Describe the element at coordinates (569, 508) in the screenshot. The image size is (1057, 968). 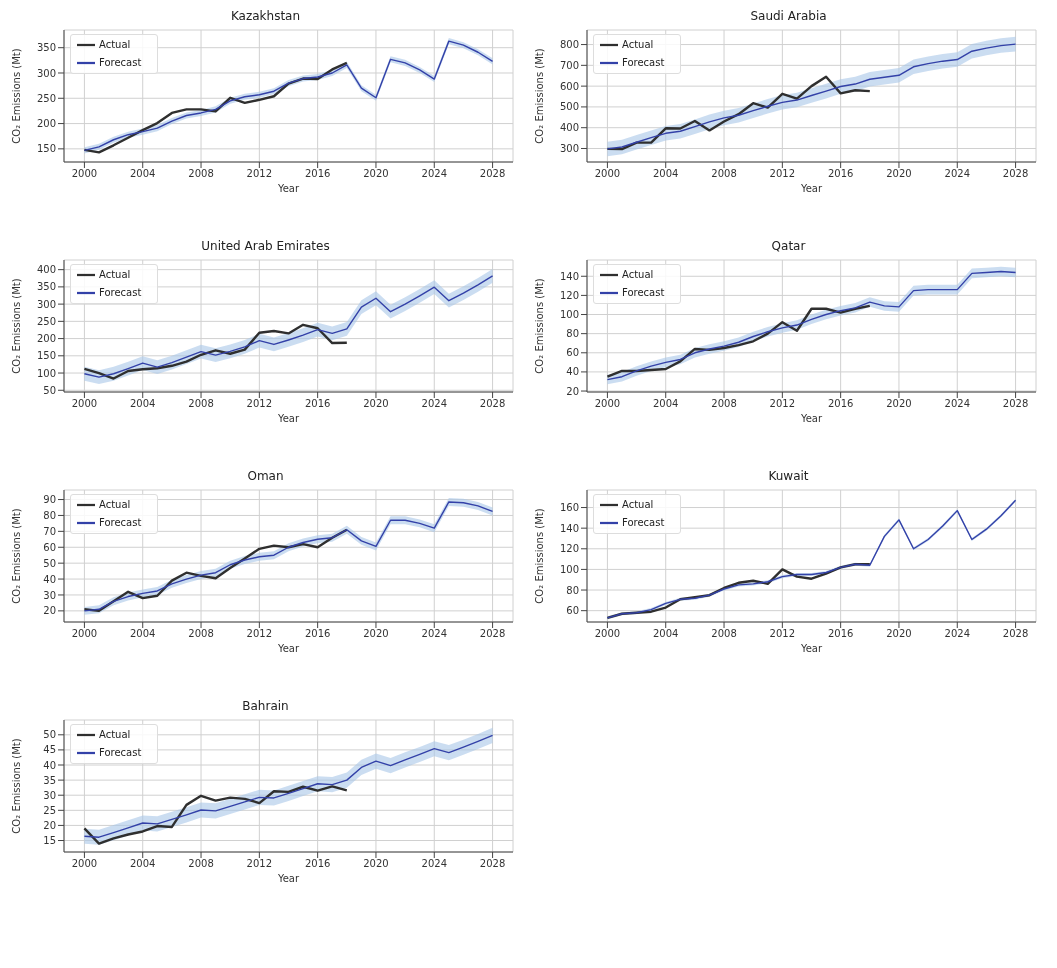
I see `y-tick-label: 160` at that location.